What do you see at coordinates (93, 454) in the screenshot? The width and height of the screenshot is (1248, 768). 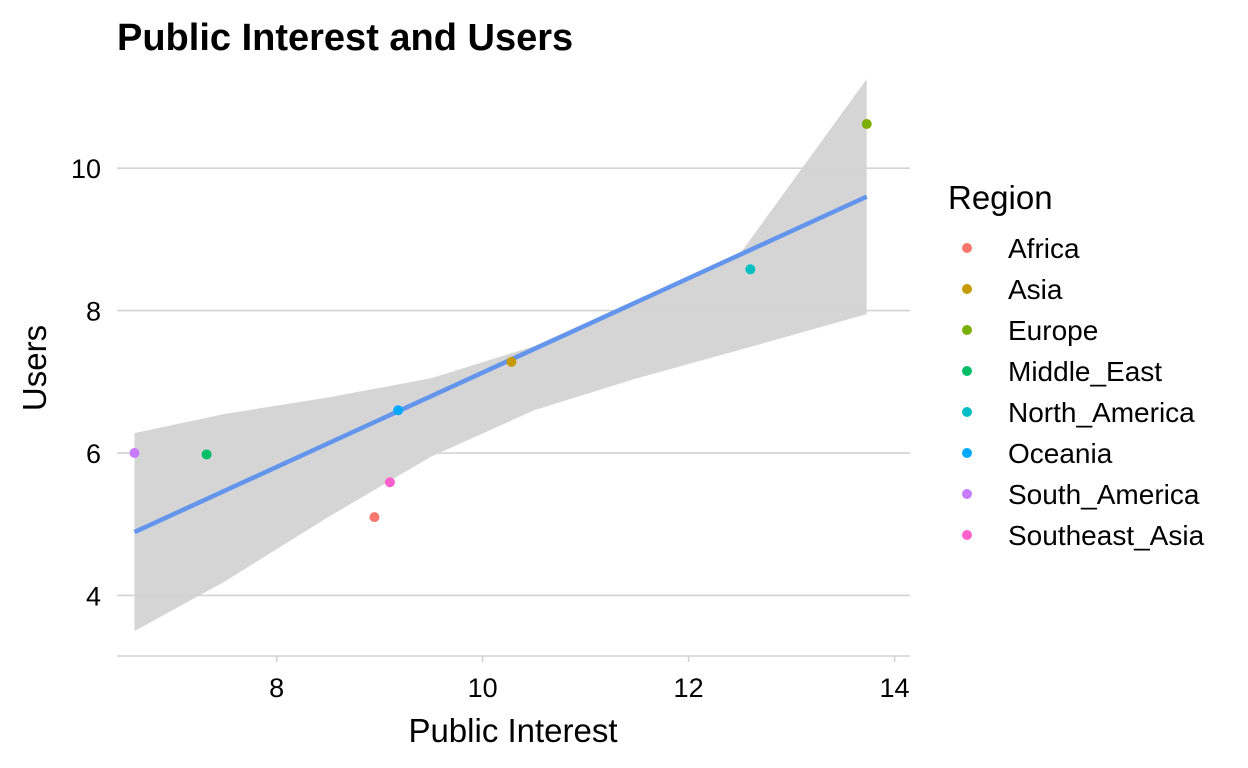 I see `y-tick-label: 6` at bounding box center [93, 454].